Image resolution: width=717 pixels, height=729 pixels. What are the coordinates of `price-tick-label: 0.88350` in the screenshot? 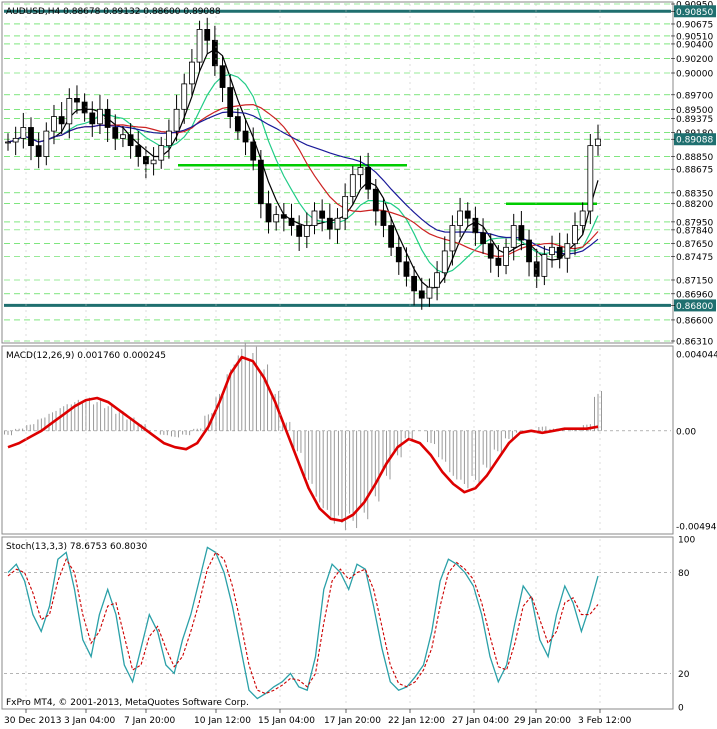 It's located at (694, 194).